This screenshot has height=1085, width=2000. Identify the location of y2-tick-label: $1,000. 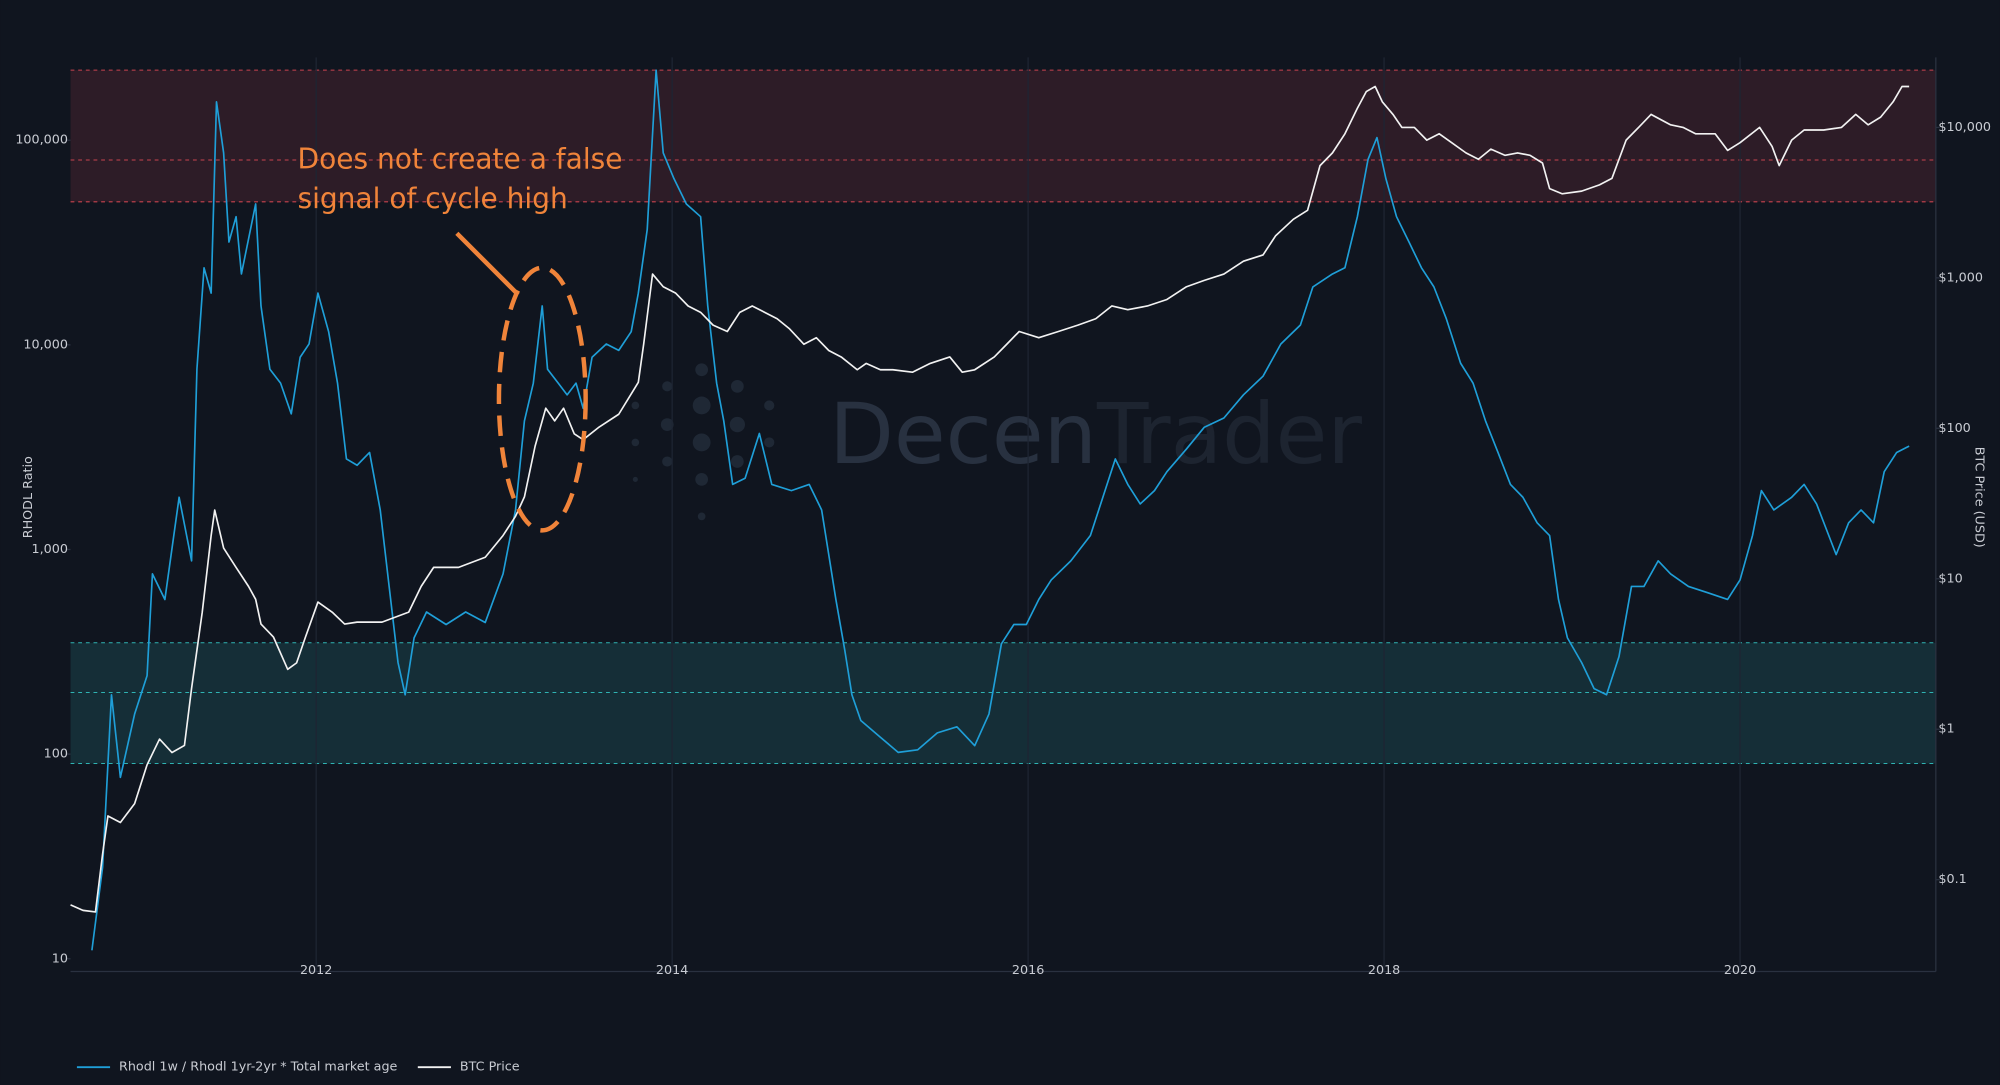
(1960, 277).